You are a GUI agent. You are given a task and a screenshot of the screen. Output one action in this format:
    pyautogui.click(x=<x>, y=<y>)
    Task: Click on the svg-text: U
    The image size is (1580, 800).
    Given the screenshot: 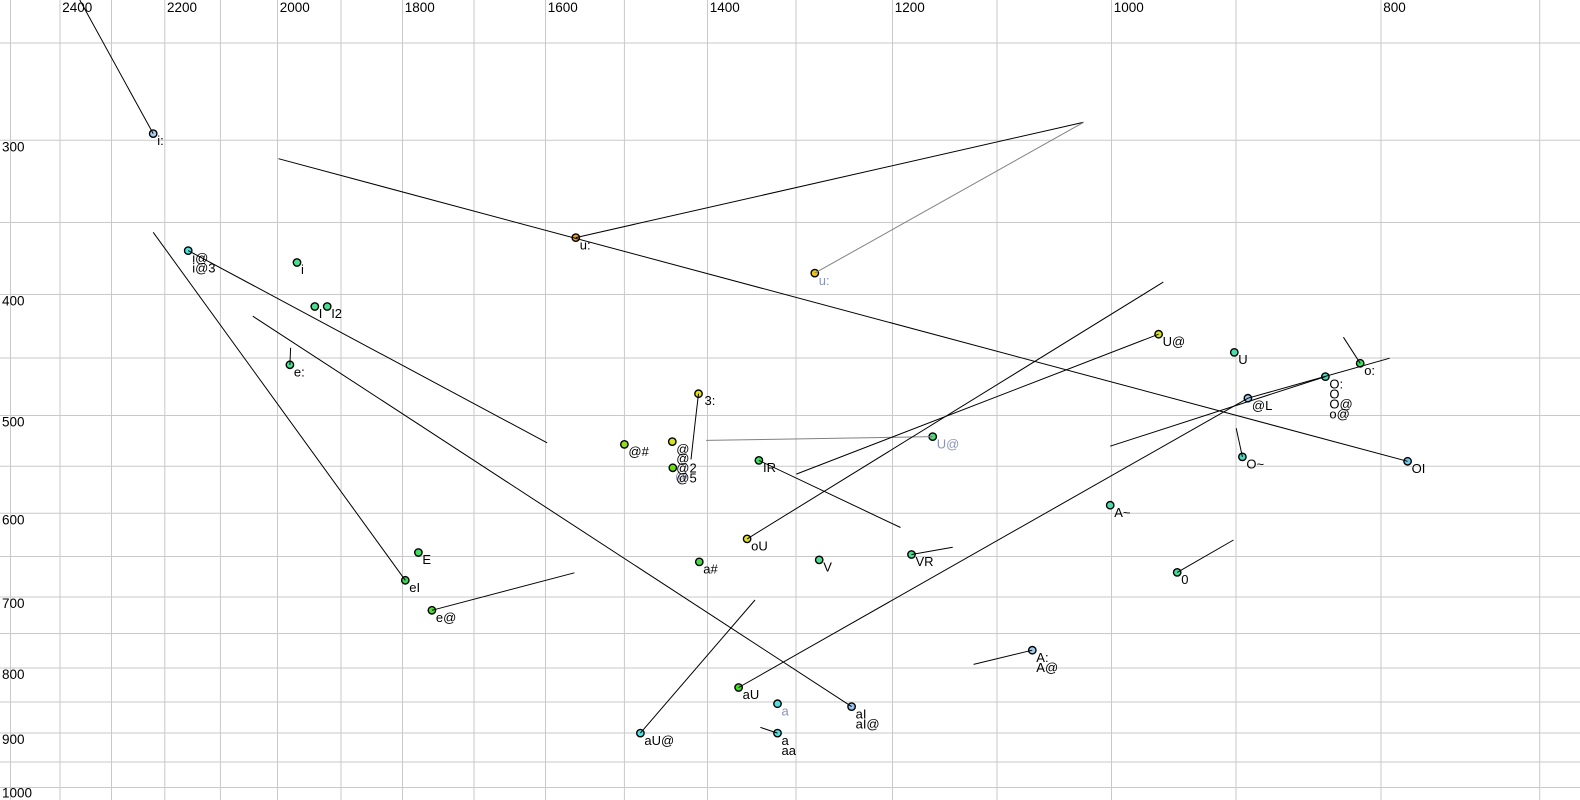 What is the action you would take?
    pyautogui.click(x=1242, y=359)
    